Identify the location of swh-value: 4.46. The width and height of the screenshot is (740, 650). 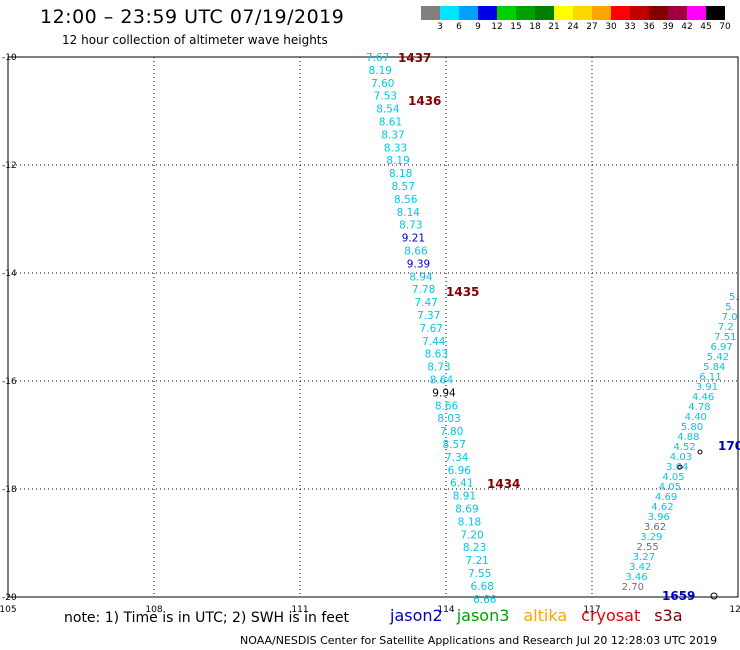
(703, 397).